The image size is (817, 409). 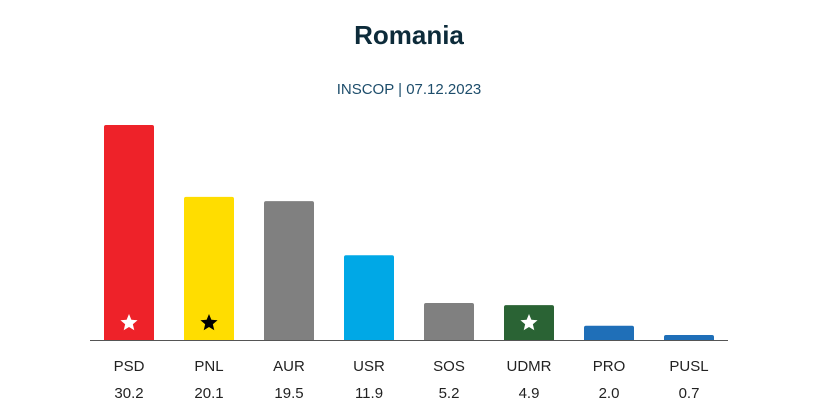 What do you see at coordinates (409, 35) in the screenshot?
I see `chart-title: Romania` at bounding box center [409, 35].